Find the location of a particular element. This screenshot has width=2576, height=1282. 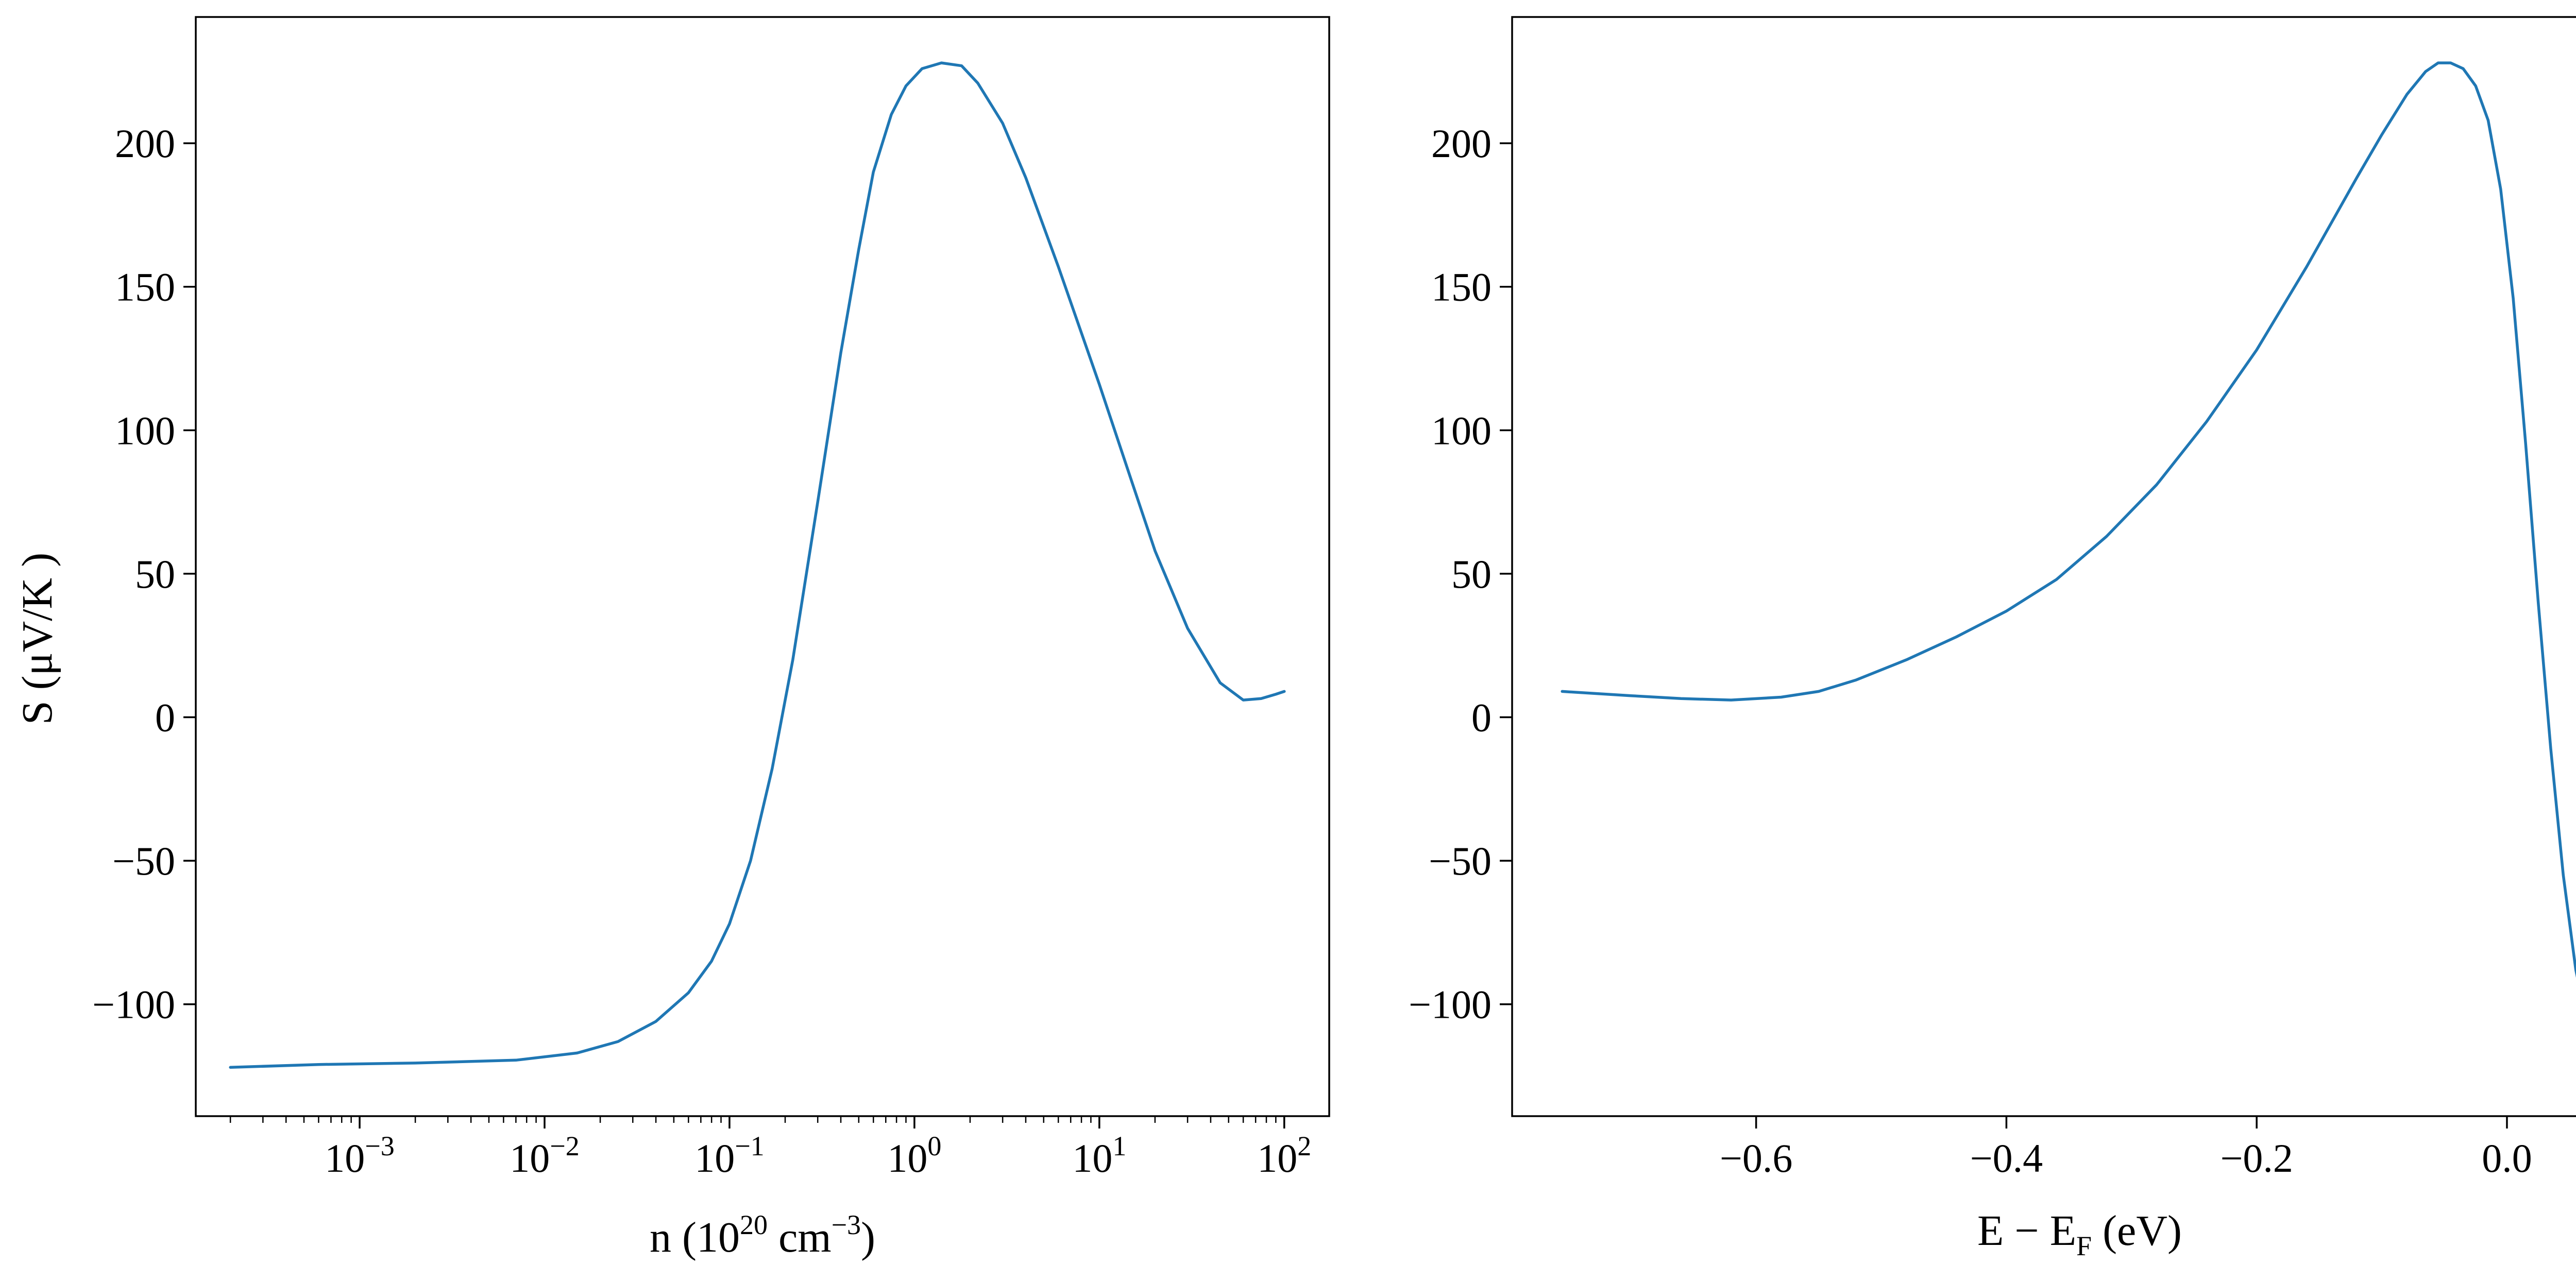

x-axis-label: E − EF (eV) is located at coordinates (2079, 1234).